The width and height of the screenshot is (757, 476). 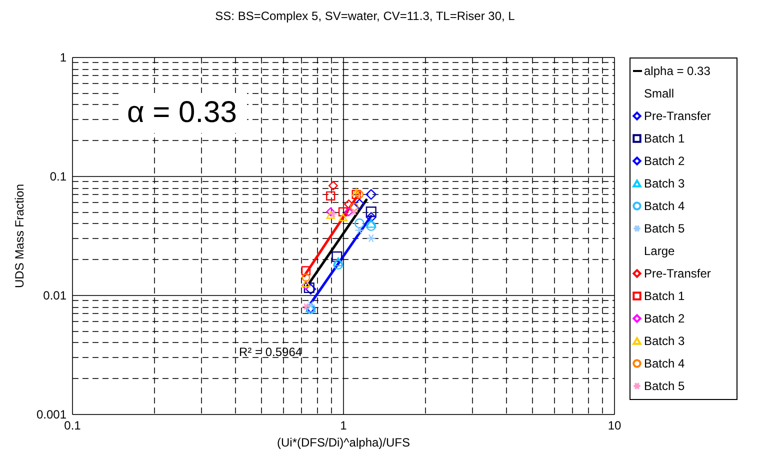 I want to click on y-axis-title: UDS Mass Fraction, so click(x=19, y=236).